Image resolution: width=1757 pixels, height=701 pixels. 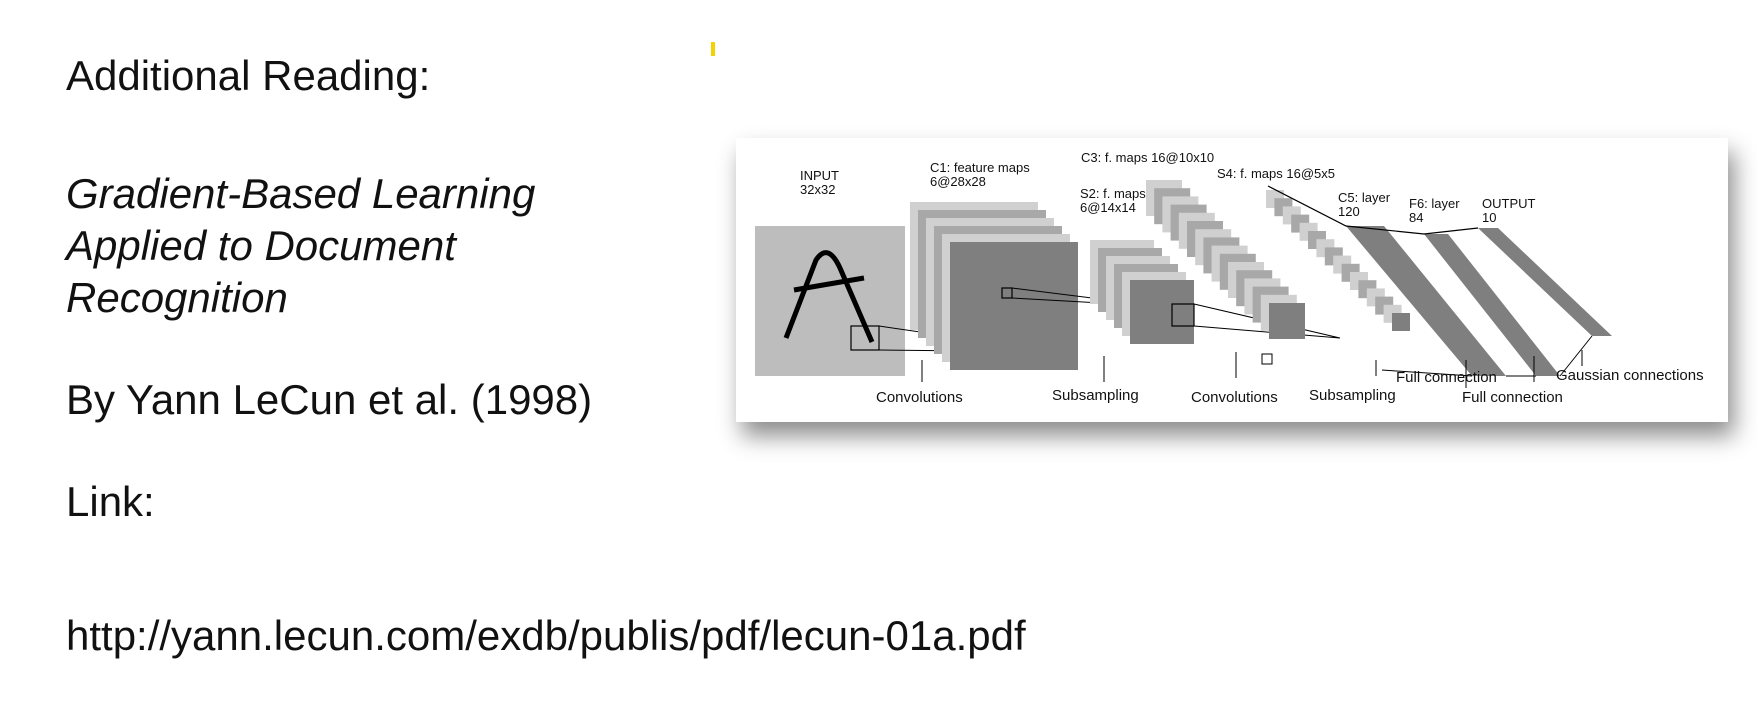 I want to click on c5-layer-band, so click(x=1426, y=301).